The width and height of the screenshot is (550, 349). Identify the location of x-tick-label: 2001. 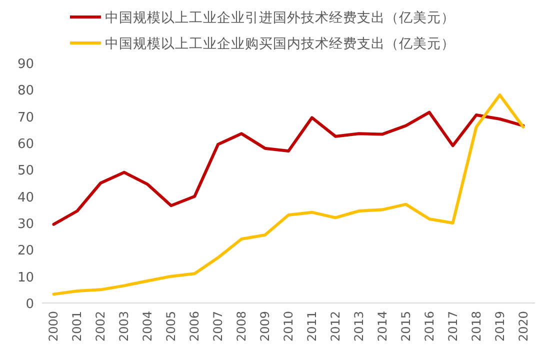
(77, 326).